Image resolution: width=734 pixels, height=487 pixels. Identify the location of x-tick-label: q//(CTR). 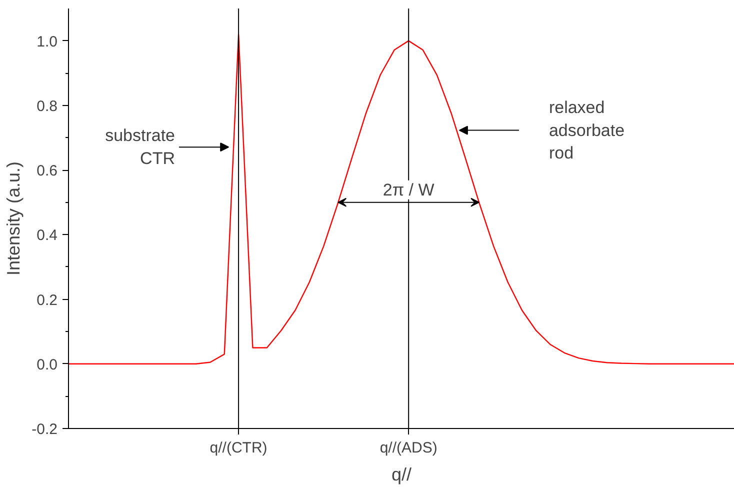
(239, 448).